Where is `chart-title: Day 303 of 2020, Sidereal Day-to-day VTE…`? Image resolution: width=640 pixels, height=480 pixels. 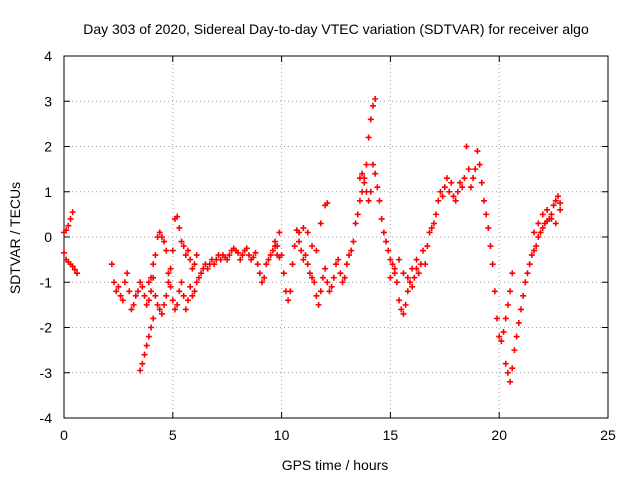
chart-title: Day 303 of 2020, Sidereal Day-to-day VTE… is located at coordinates (336, 29).